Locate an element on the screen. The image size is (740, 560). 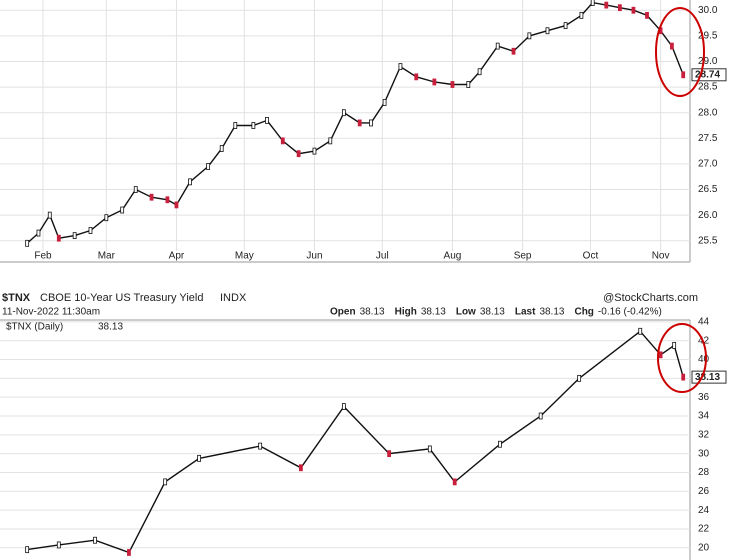
x-tick-label: Sep is located at coordinates (523, 256).